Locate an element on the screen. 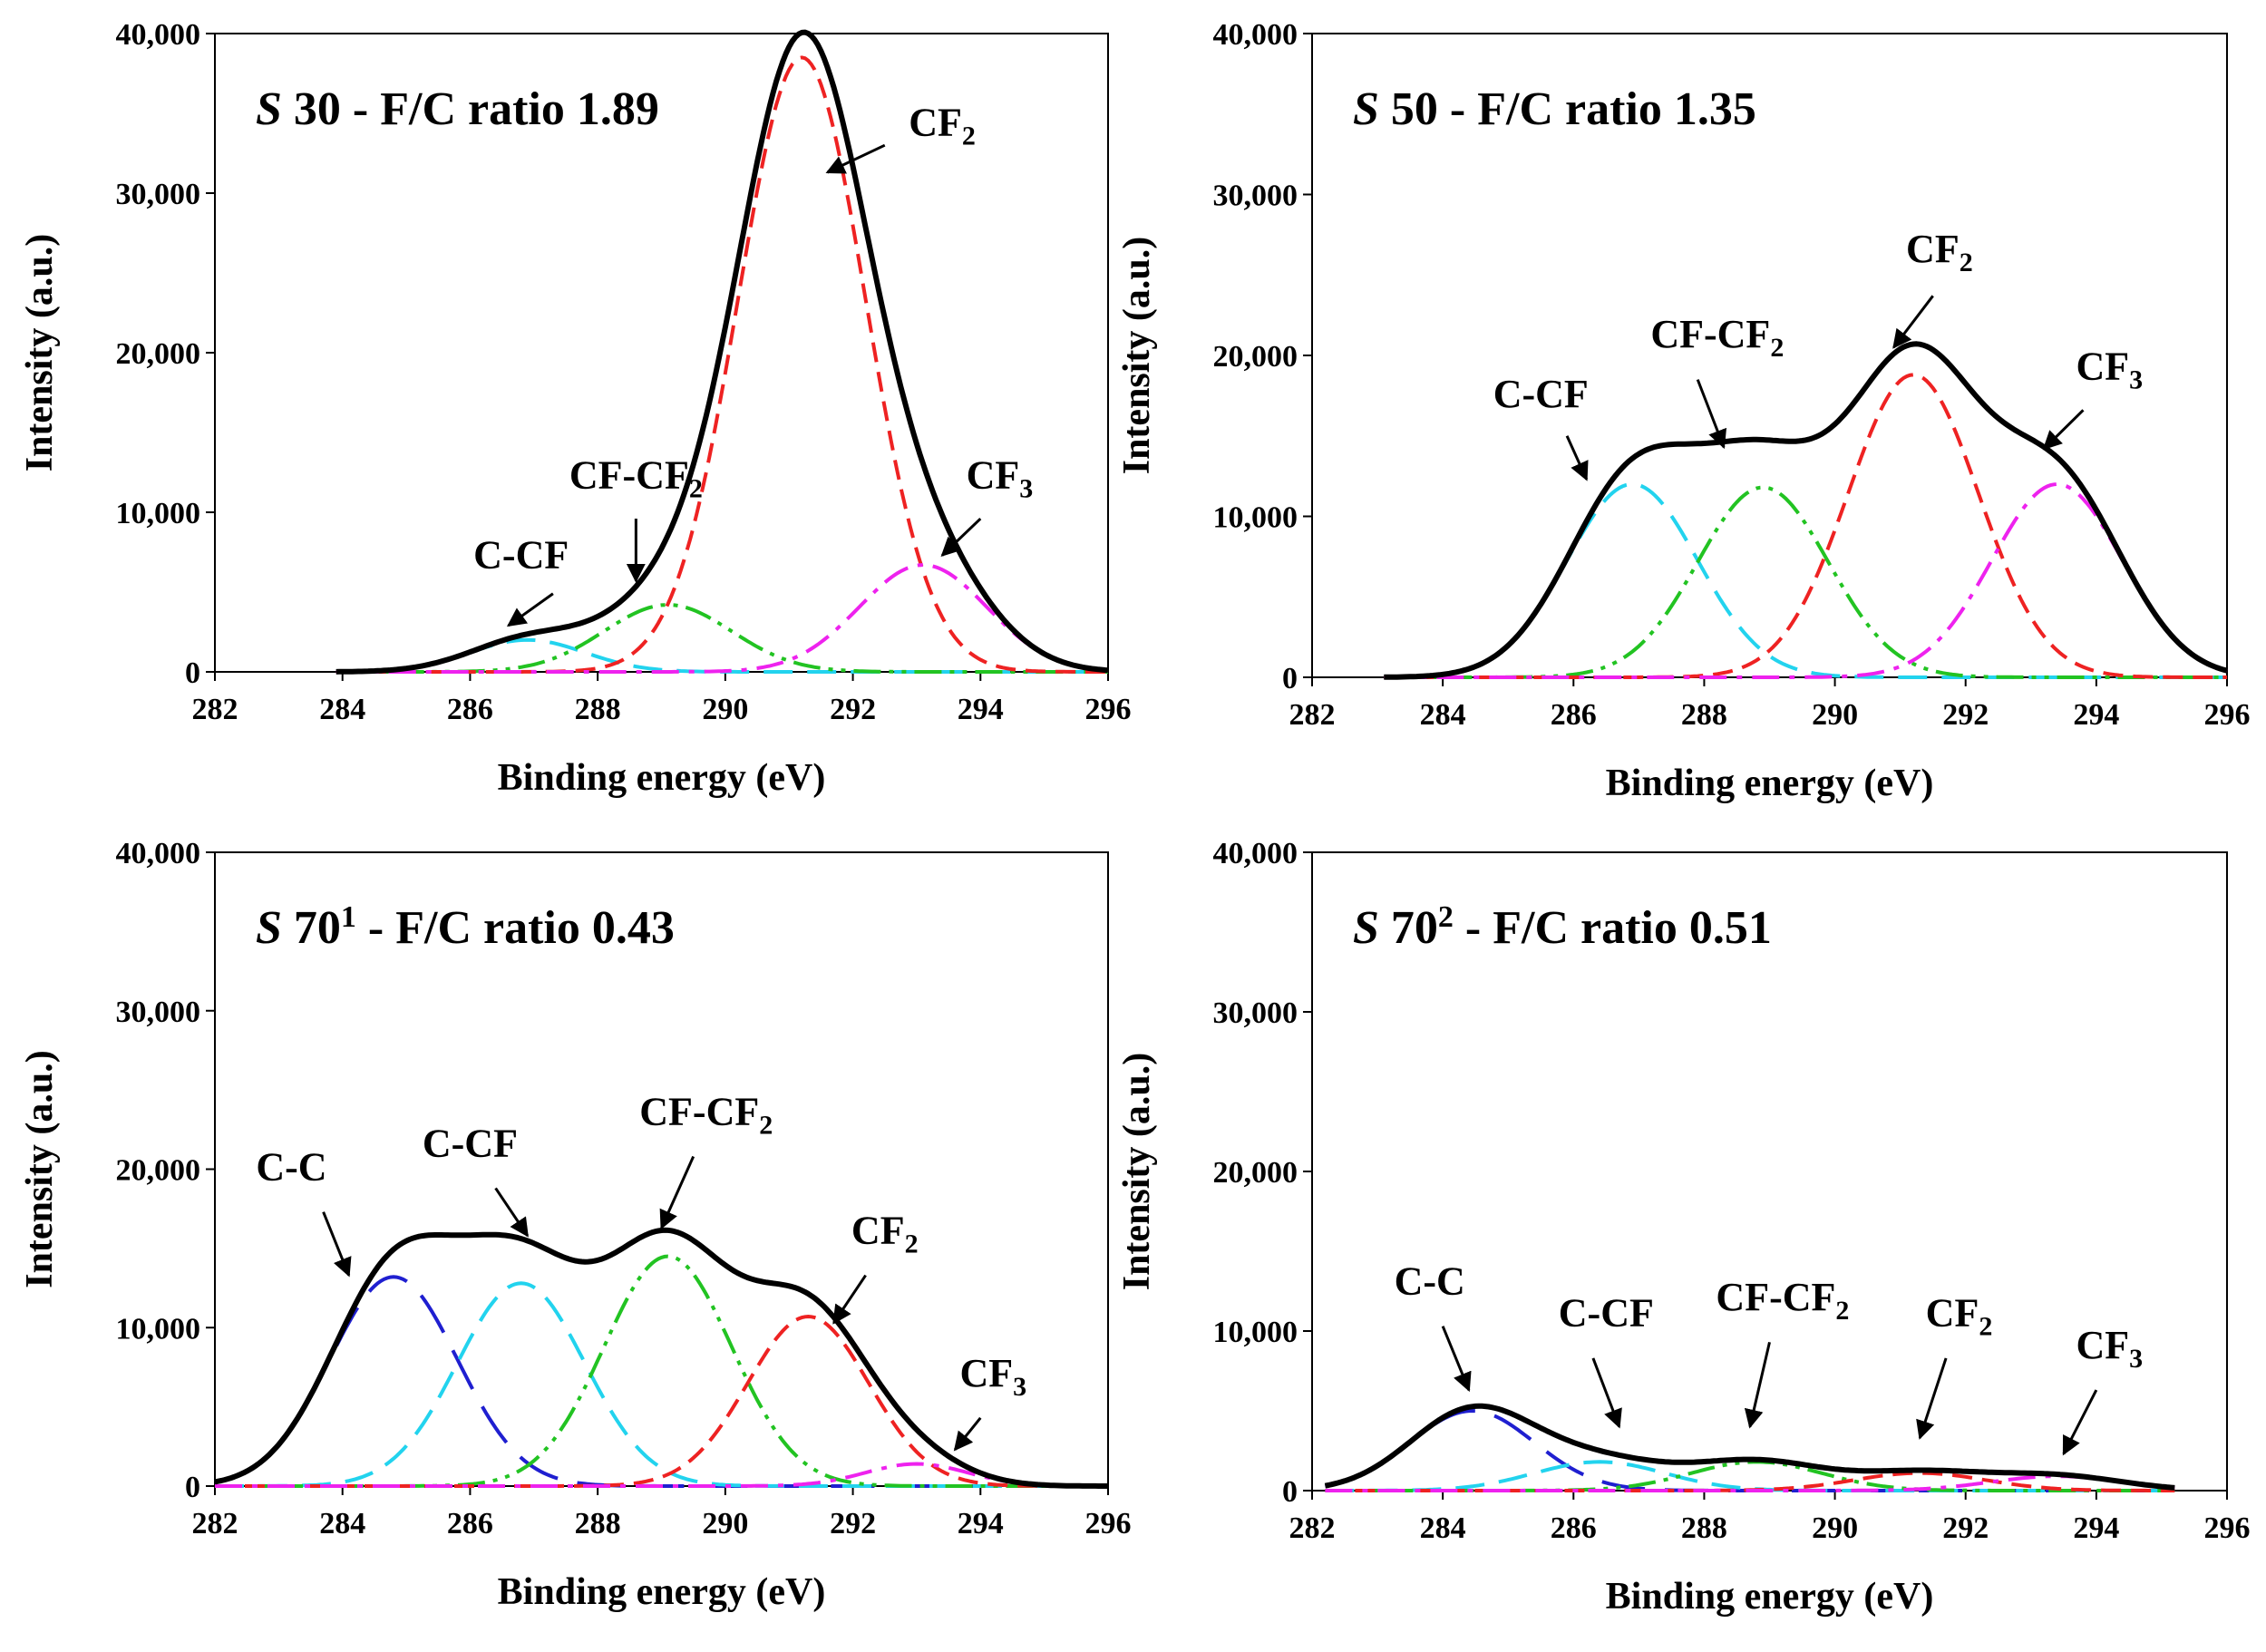 This screenshot has height=1652, width=2266. component-curve-cf2 is located at coordinates (1806, 526).